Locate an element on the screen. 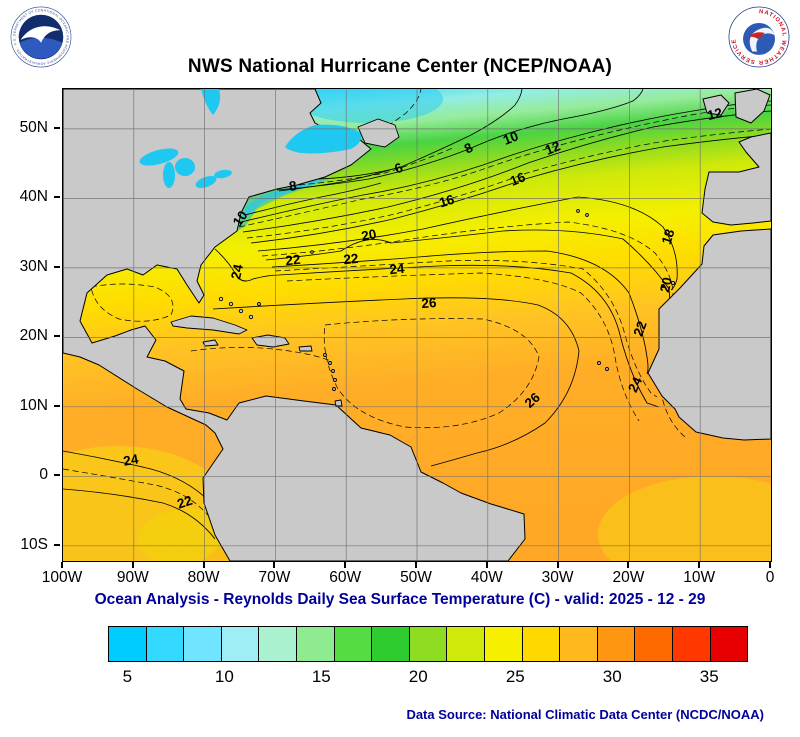 This screenshot has width=800, height=737. y-axis-label: 0 is located at coordinates (43, 475).